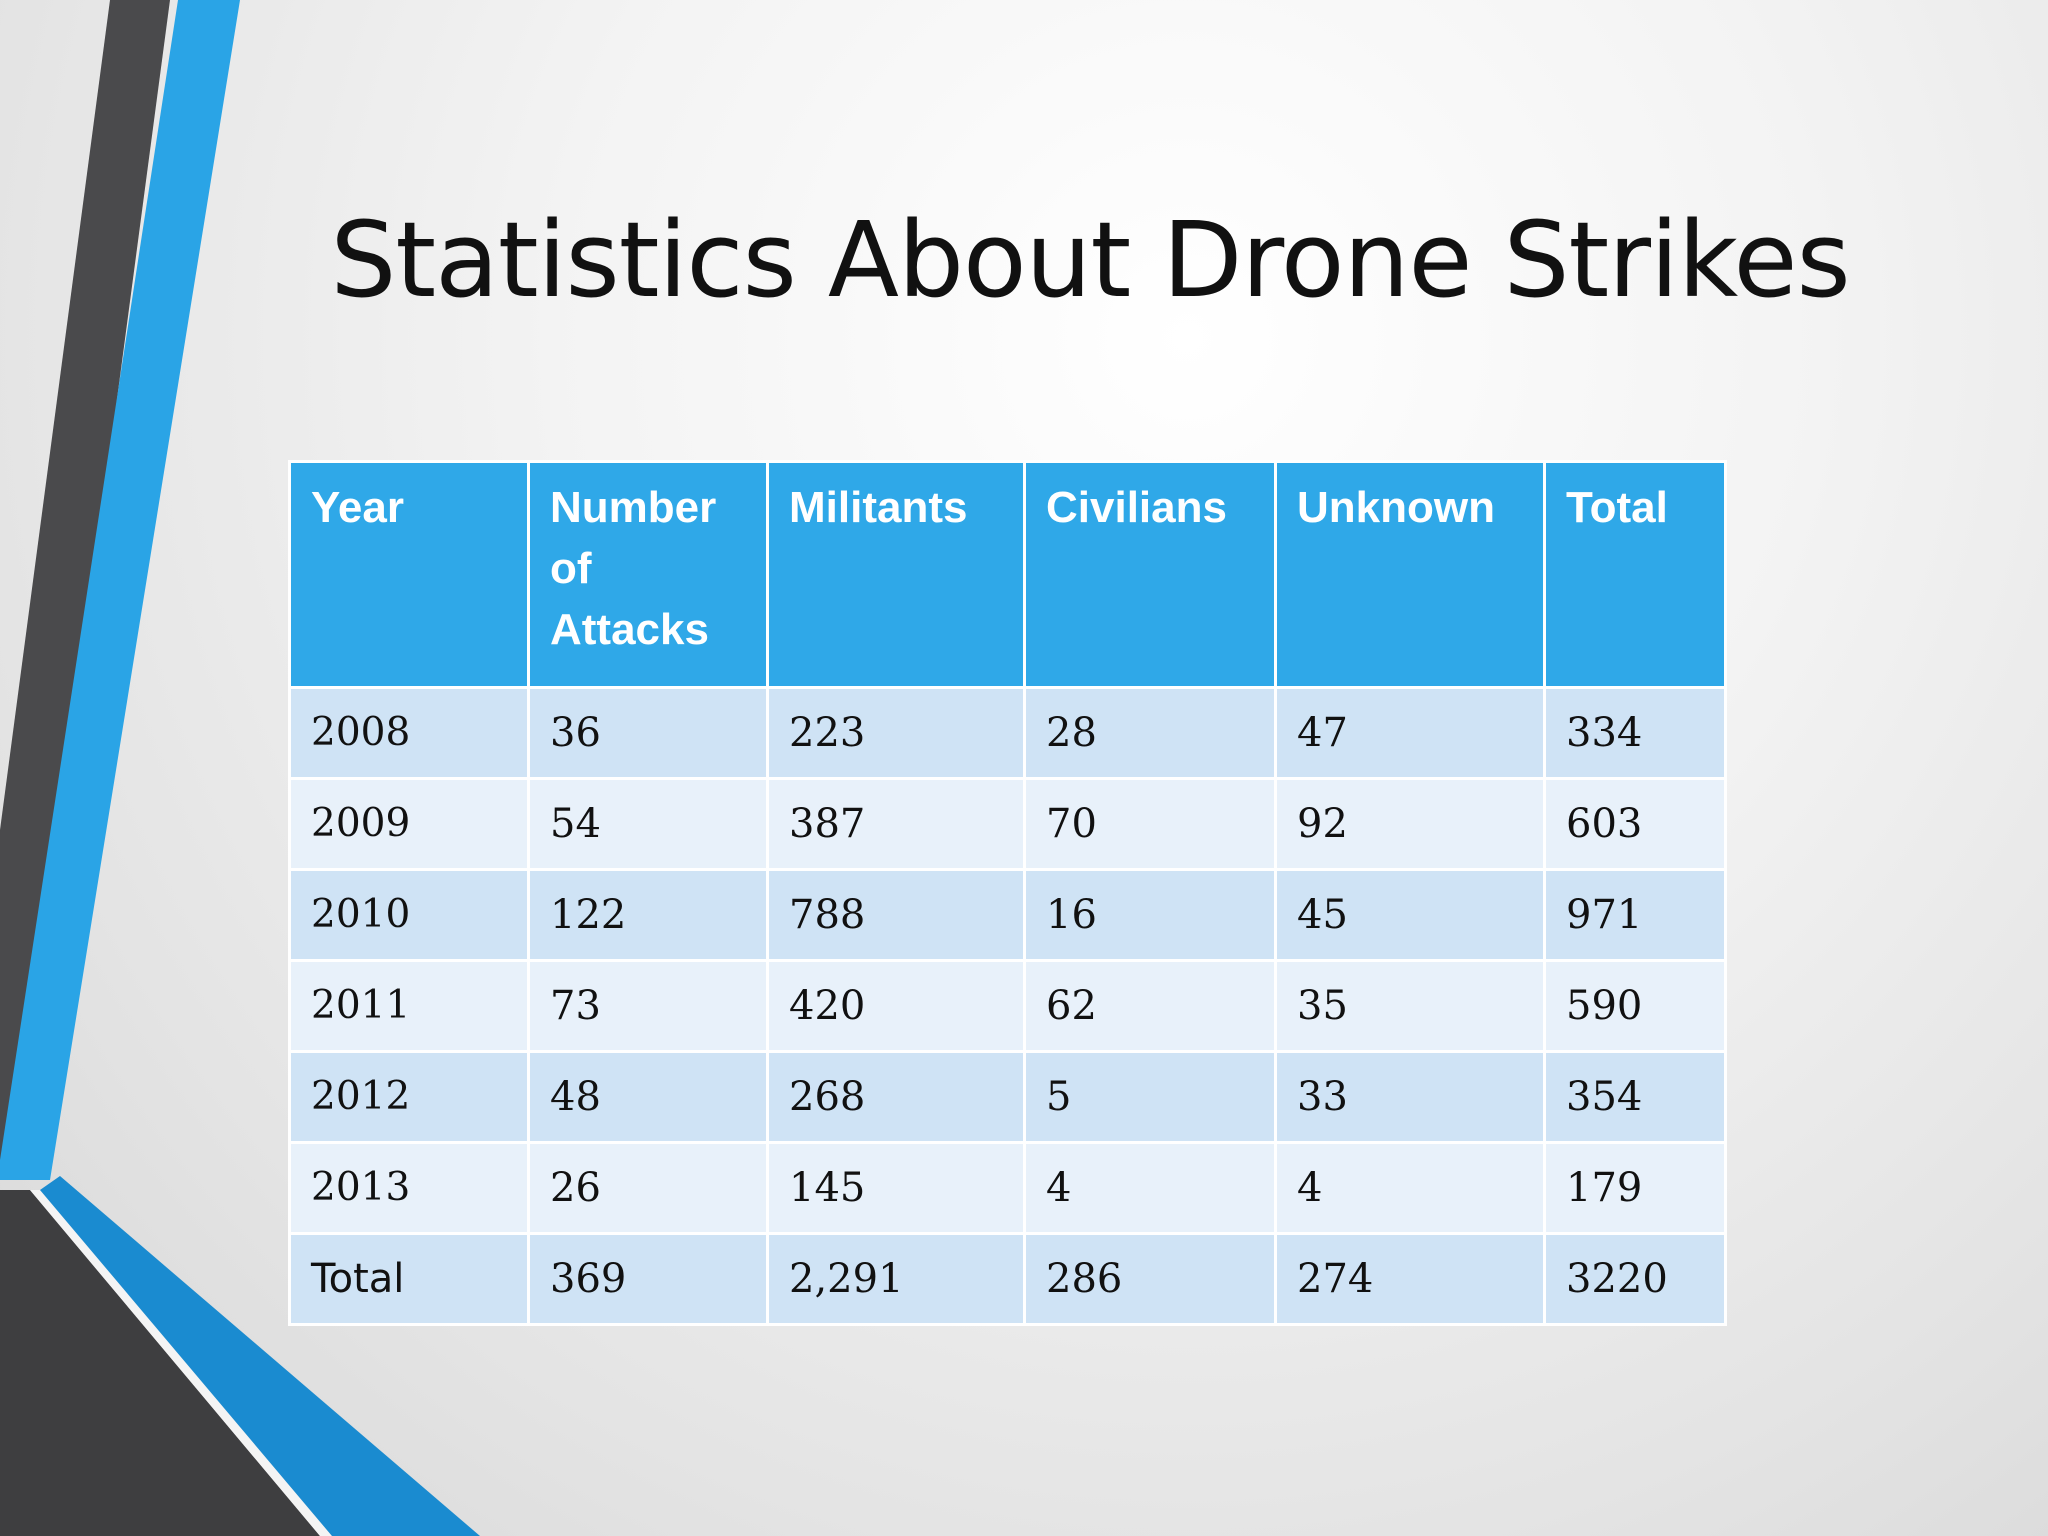 The height and width of the screenshot is (1536, 2048). I want to click on cell-year: 2008, so click(409, 733).